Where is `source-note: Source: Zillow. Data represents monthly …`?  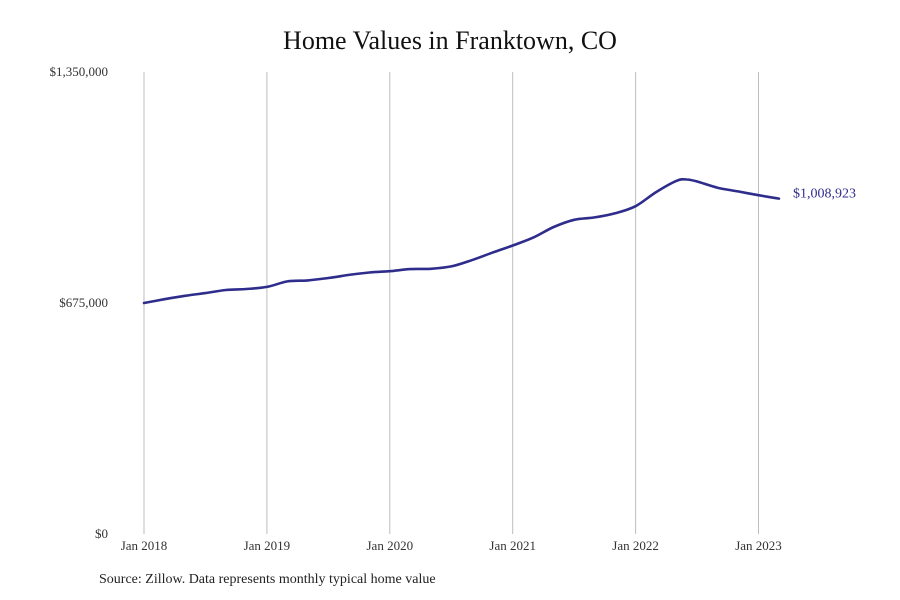
source-note: Source: Zillow. Data represents monthly … is located at coordinates (267, 579).